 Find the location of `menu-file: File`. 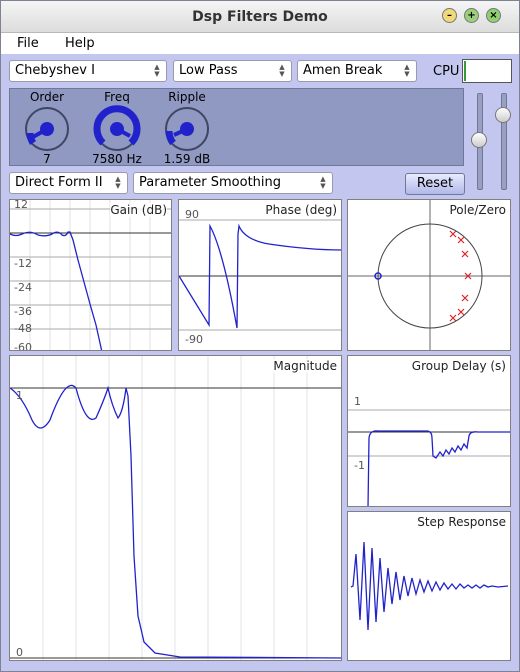

menu-file: File is located at coordinates (28, 43).